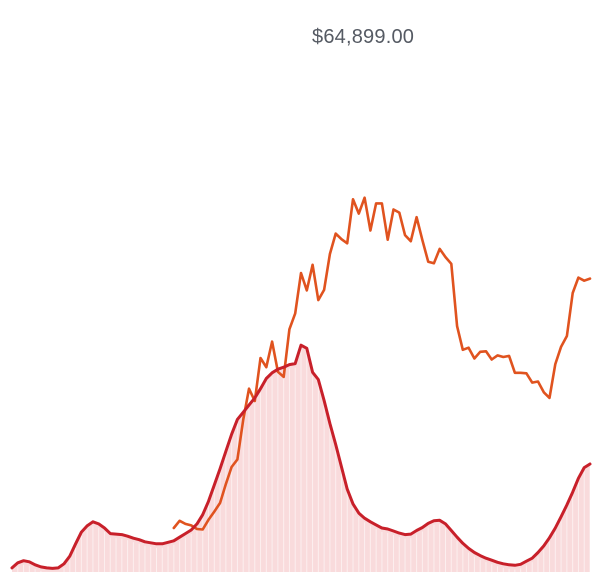 The width and height of the screenshot is (600, 575). What do you see at coordinates (363, 37) in the screenshot?
I see `peak-price-label: $64,899.00` at bounding box center [363, 37].